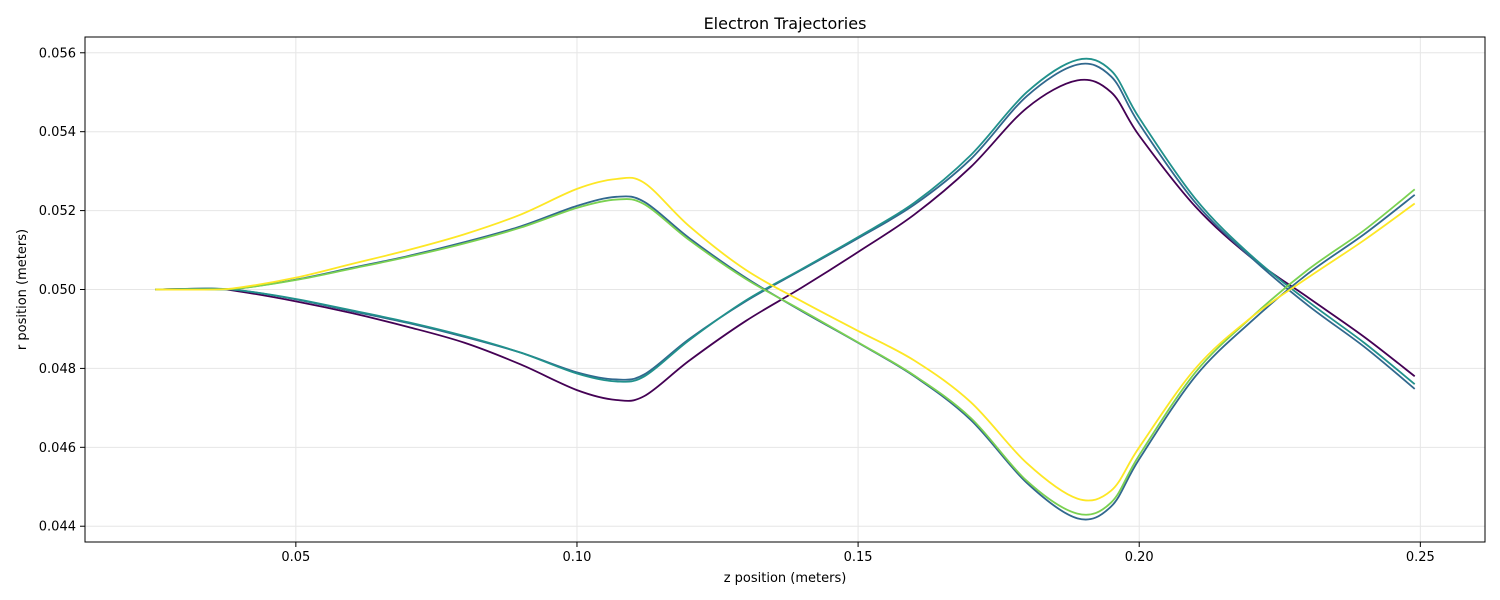  What do you see at coordinates (57, 132) in the screenshot?
I see `y-tick-label: 0.054` at bounding box center [57, 132].